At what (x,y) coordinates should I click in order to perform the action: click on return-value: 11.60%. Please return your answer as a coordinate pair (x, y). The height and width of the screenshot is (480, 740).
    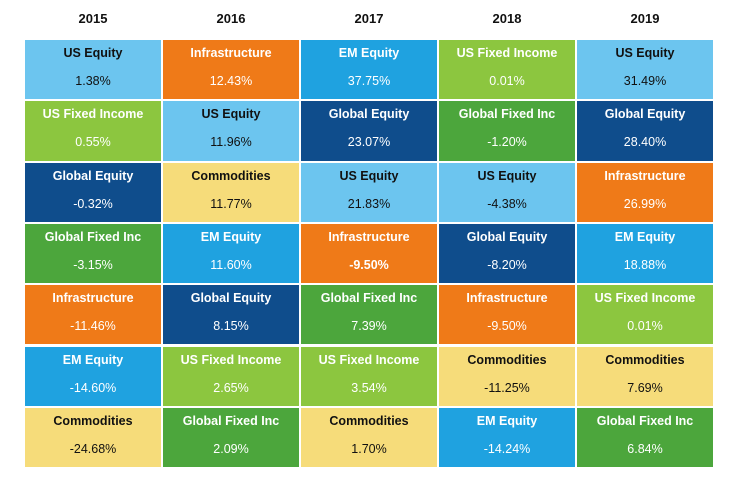
    Looking at the image, I should click on (231, 264).